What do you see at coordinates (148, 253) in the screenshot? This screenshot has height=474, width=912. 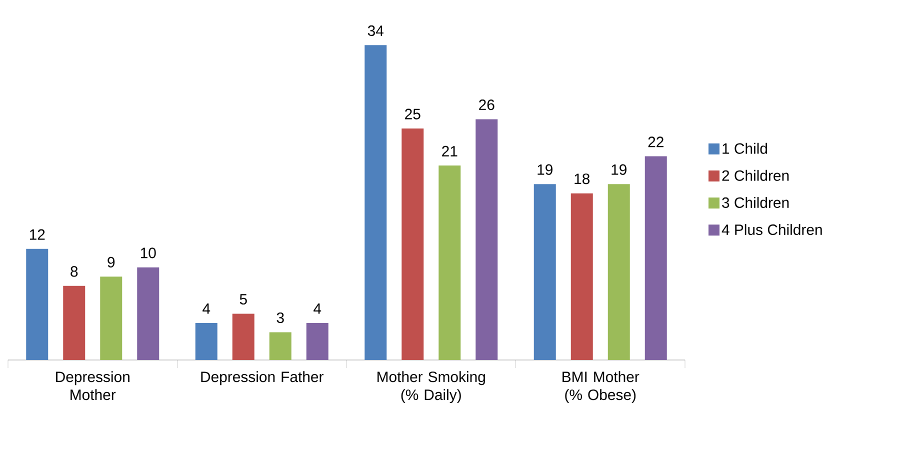 I see `data-label: 10` at bounding box center [148, 253].